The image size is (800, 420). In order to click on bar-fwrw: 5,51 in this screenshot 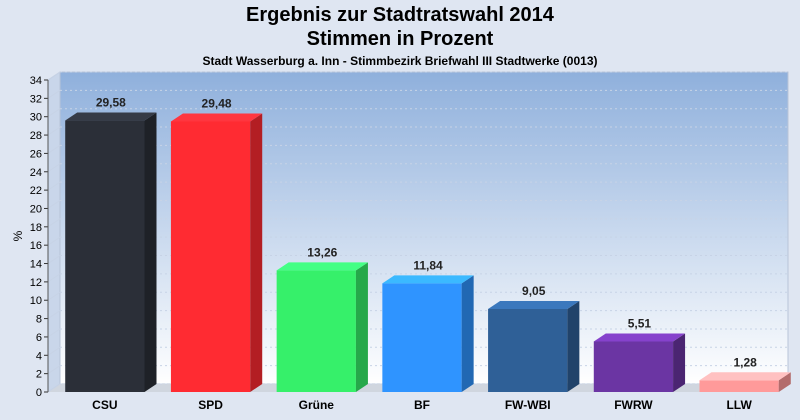, I will do `click(639, 354)`.